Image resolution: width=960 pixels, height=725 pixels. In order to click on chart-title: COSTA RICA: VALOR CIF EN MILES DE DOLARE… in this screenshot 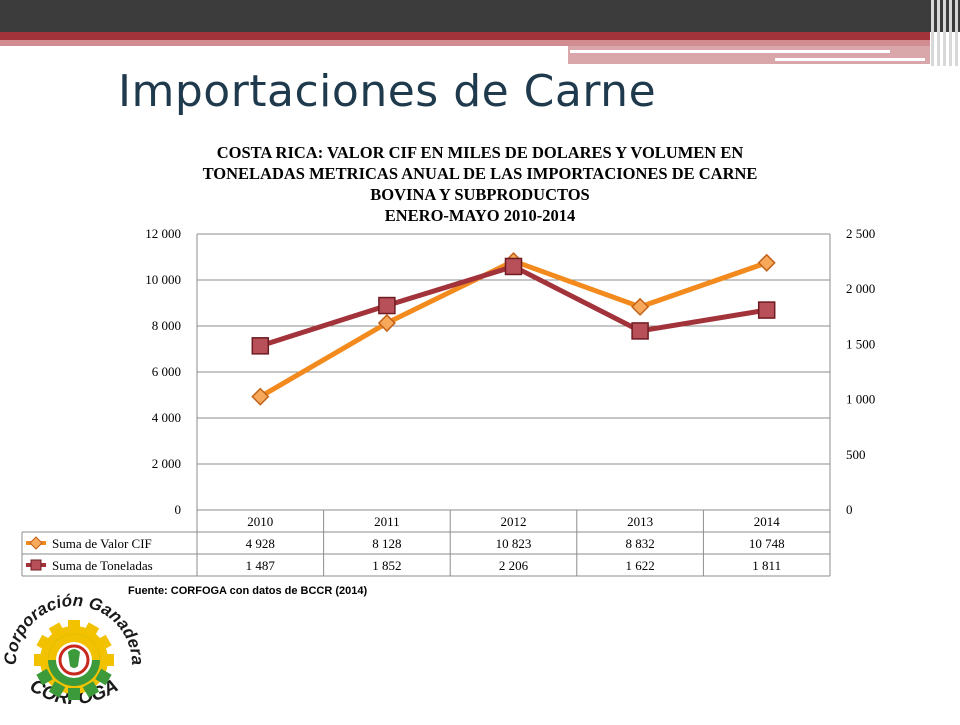, I will do `click(480, 184)`.